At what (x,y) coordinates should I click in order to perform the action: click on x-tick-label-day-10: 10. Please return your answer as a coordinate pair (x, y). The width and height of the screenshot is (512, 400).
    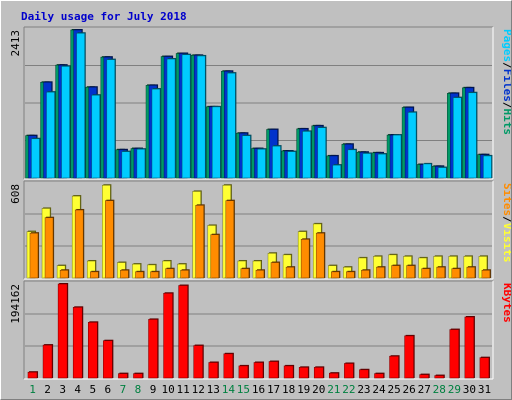
    Looking at the image, I should click on (167, 389).